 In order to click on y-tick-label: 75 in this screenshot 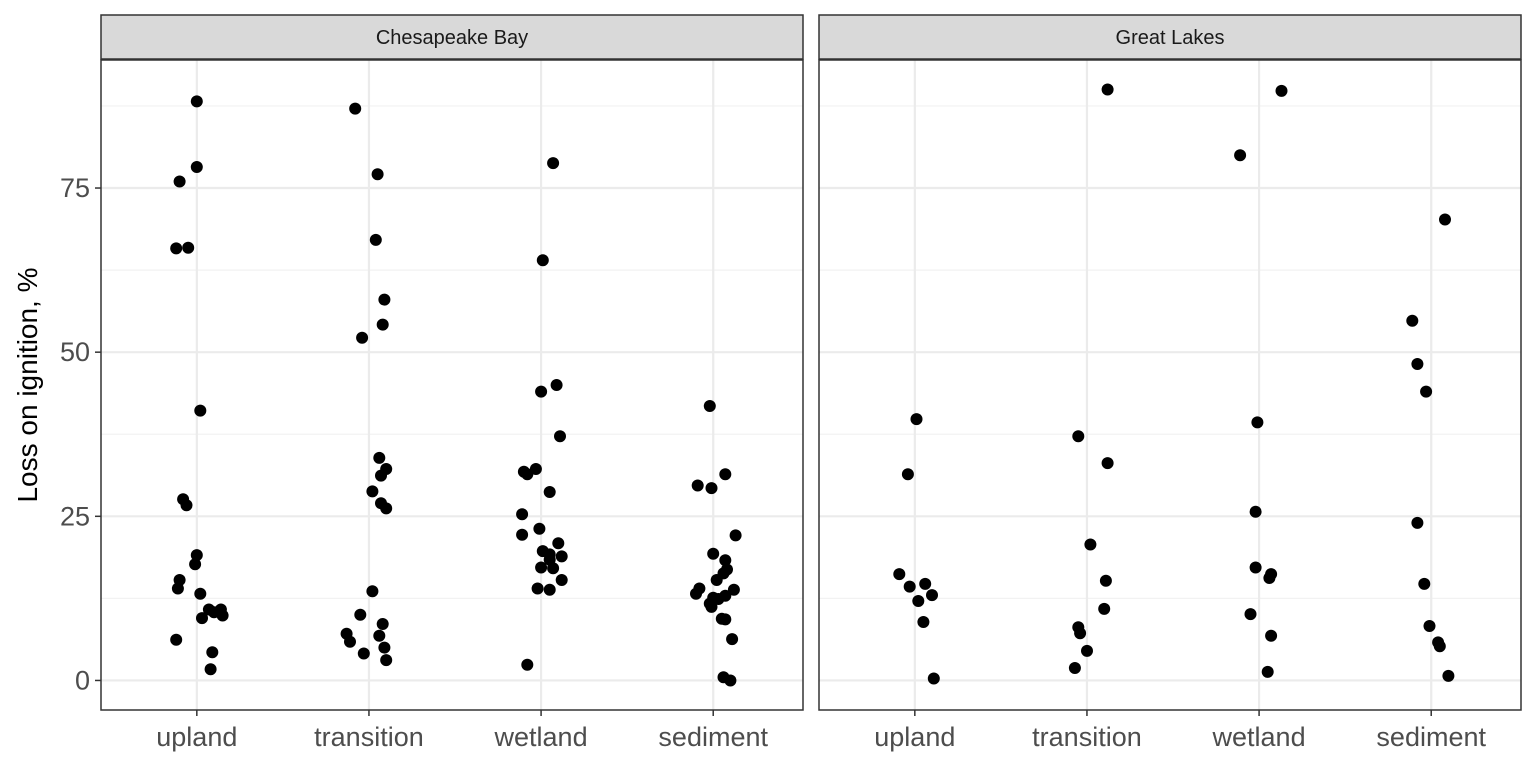, I will do `click(75, 188)`.